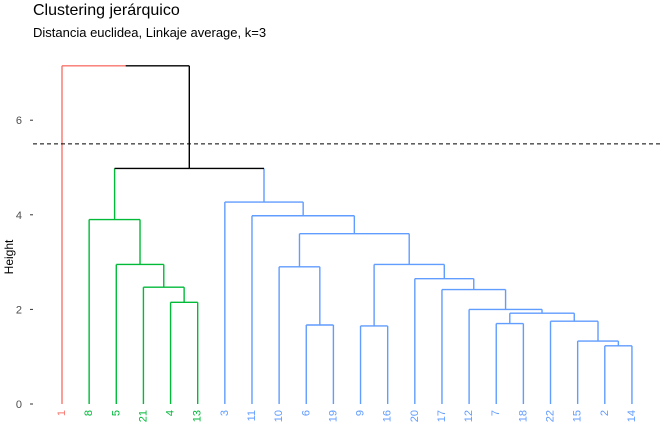 Image resolution: width=667 pixels, height=435 pixels. What do you see at coordinates (415, 416) in the screenshot?
I see `leaf-label-20: 20` at bounding box center [415, 416].